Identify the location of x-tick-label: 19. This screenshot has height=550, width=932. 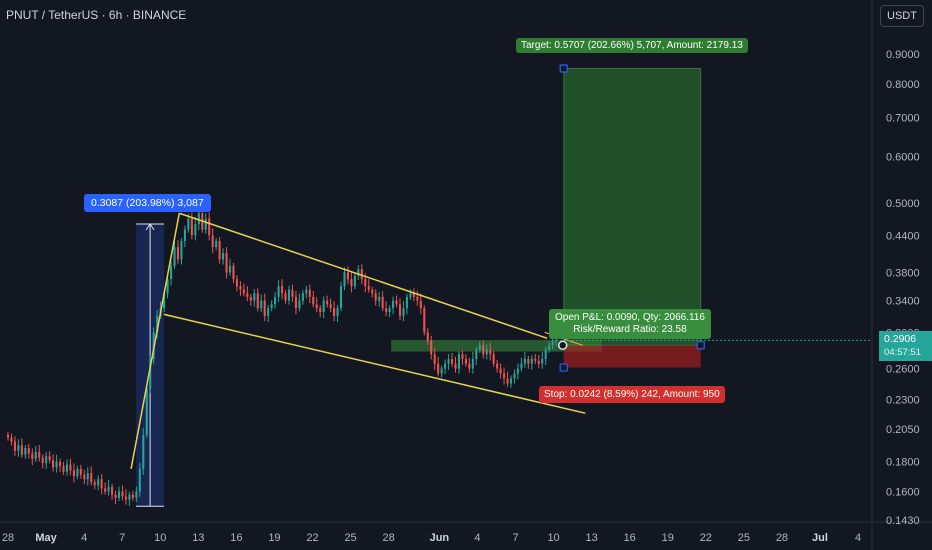
(668, 538).